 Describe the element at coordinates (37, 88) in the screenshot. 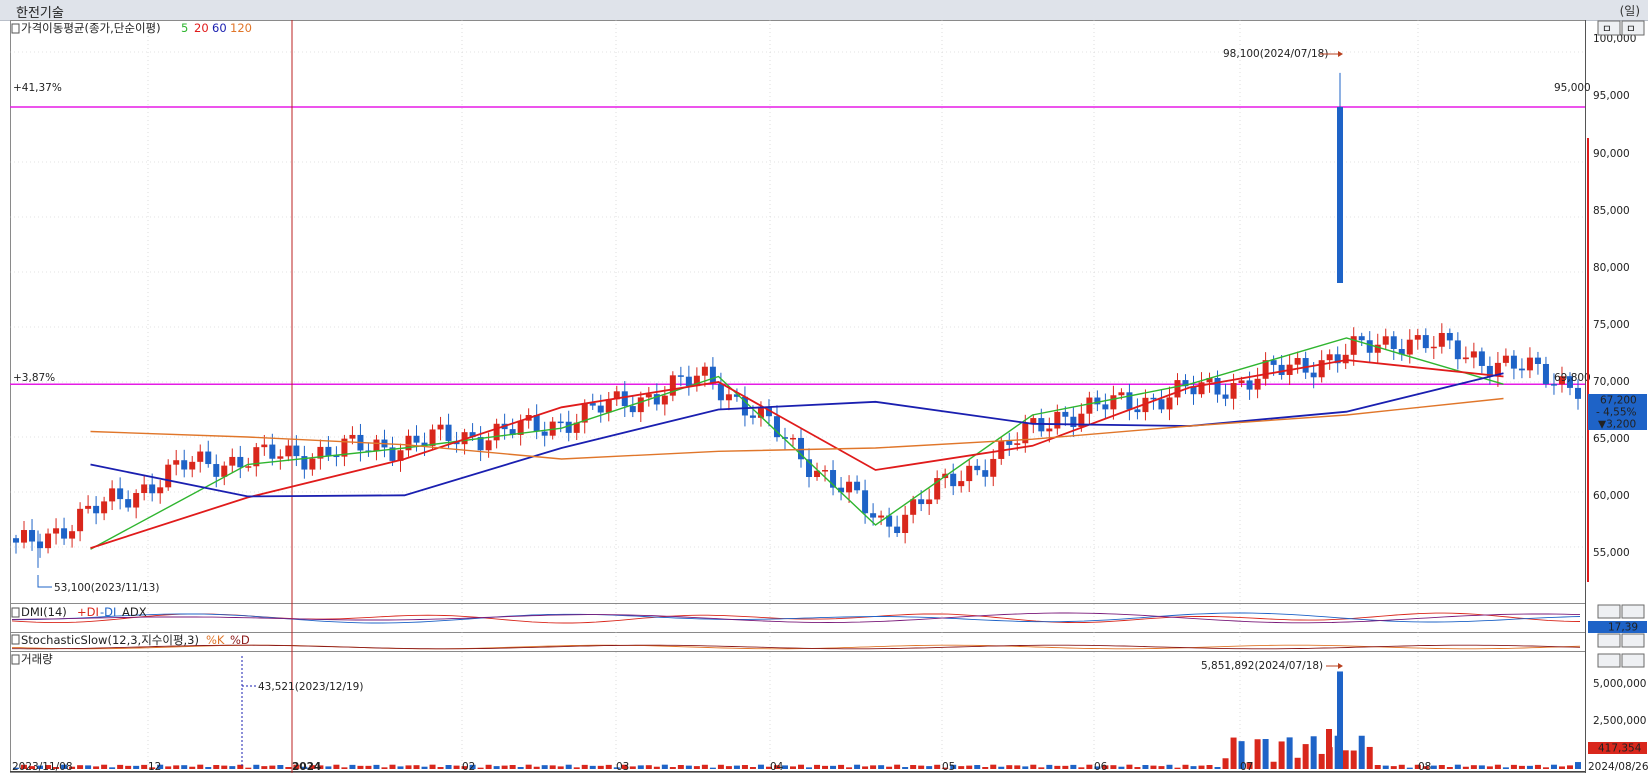

I see `upper-line-pct: +41,37%` at that location.